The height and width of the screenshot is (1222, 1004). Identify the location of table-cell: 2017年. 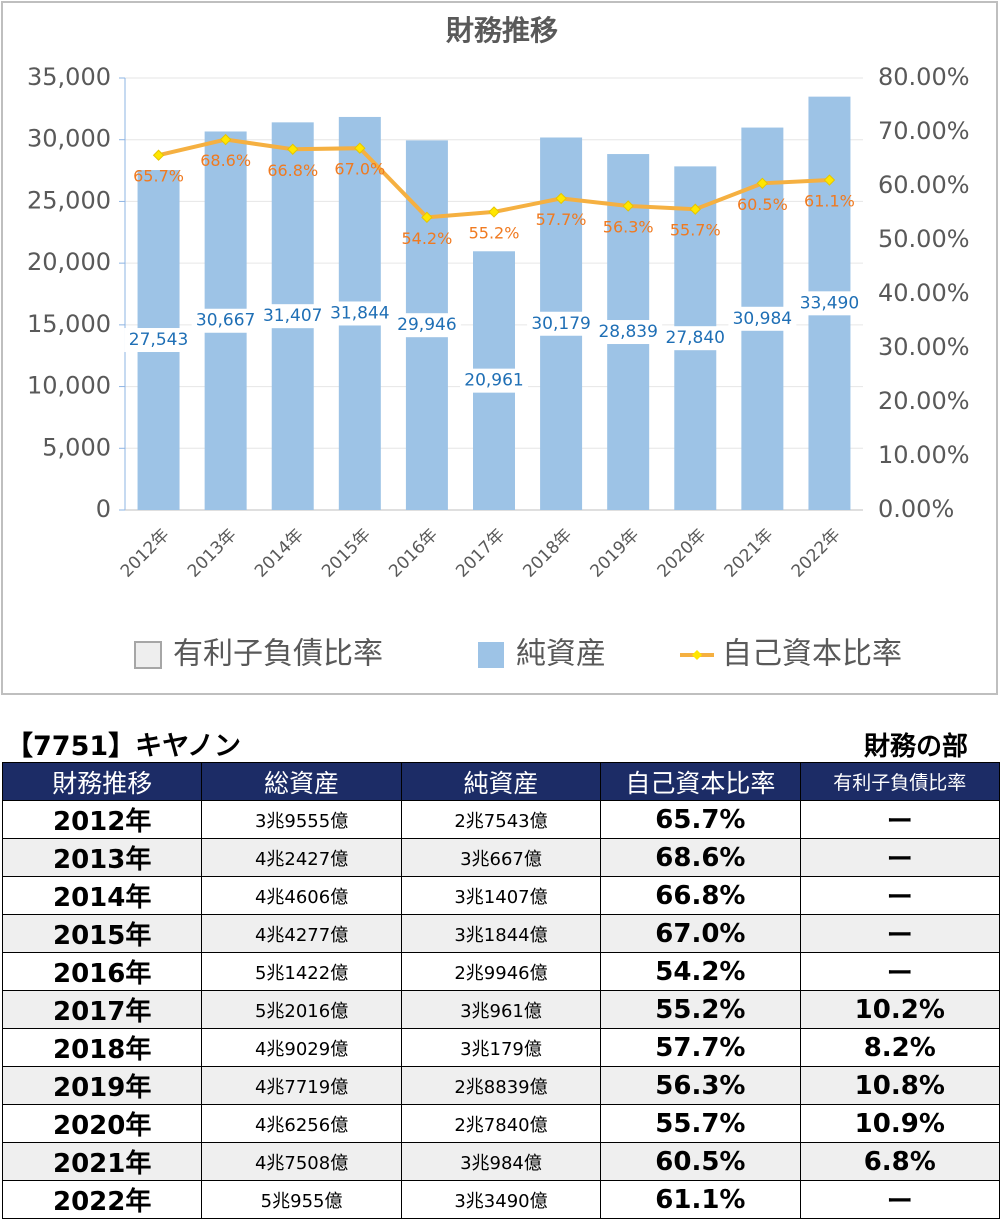
(102, 1009).